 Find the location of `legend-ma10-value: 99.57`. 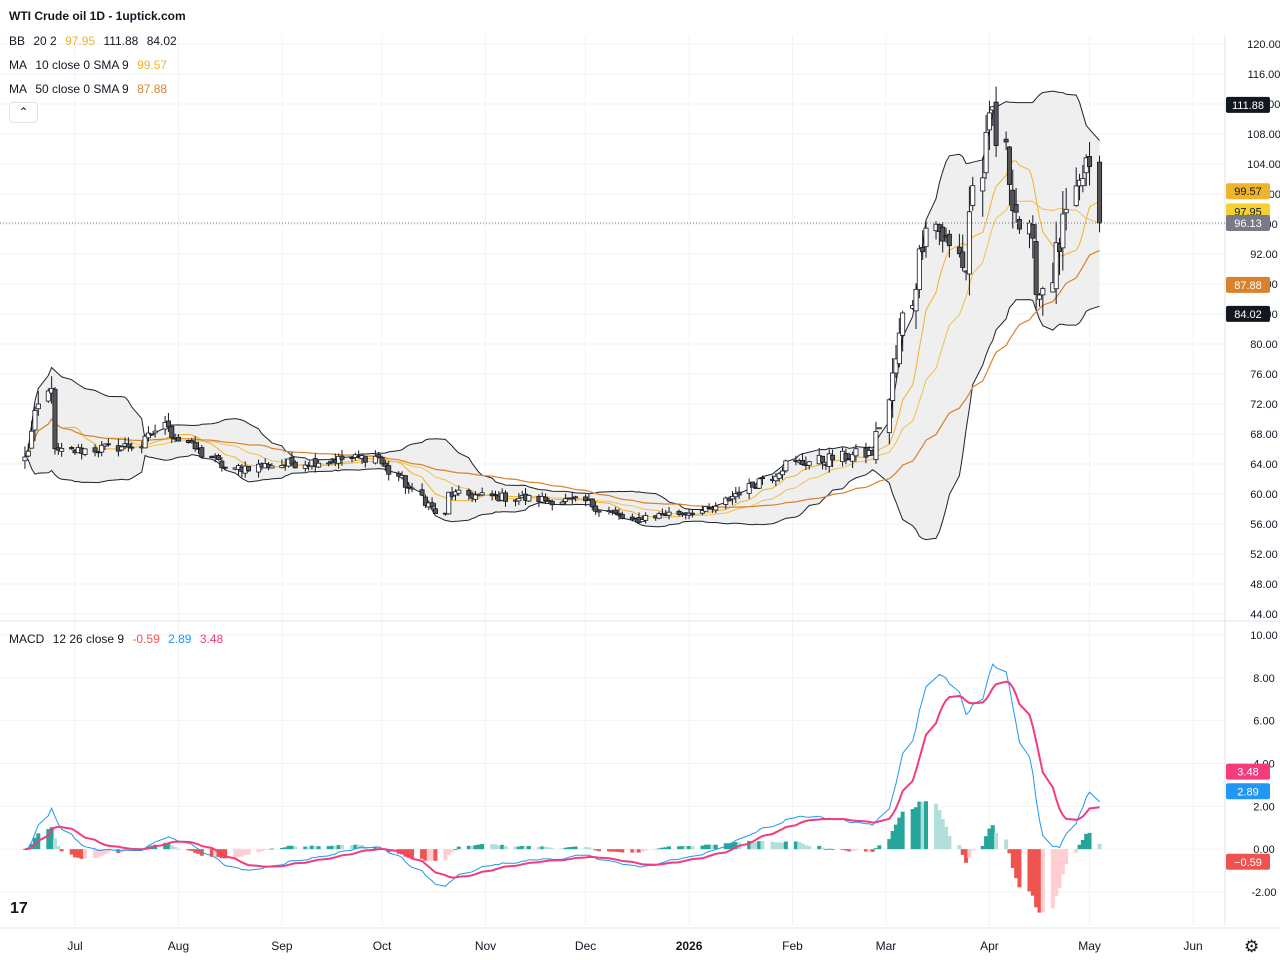

legend-ma10-value: 99.57 is located at coordinates (152, 65).